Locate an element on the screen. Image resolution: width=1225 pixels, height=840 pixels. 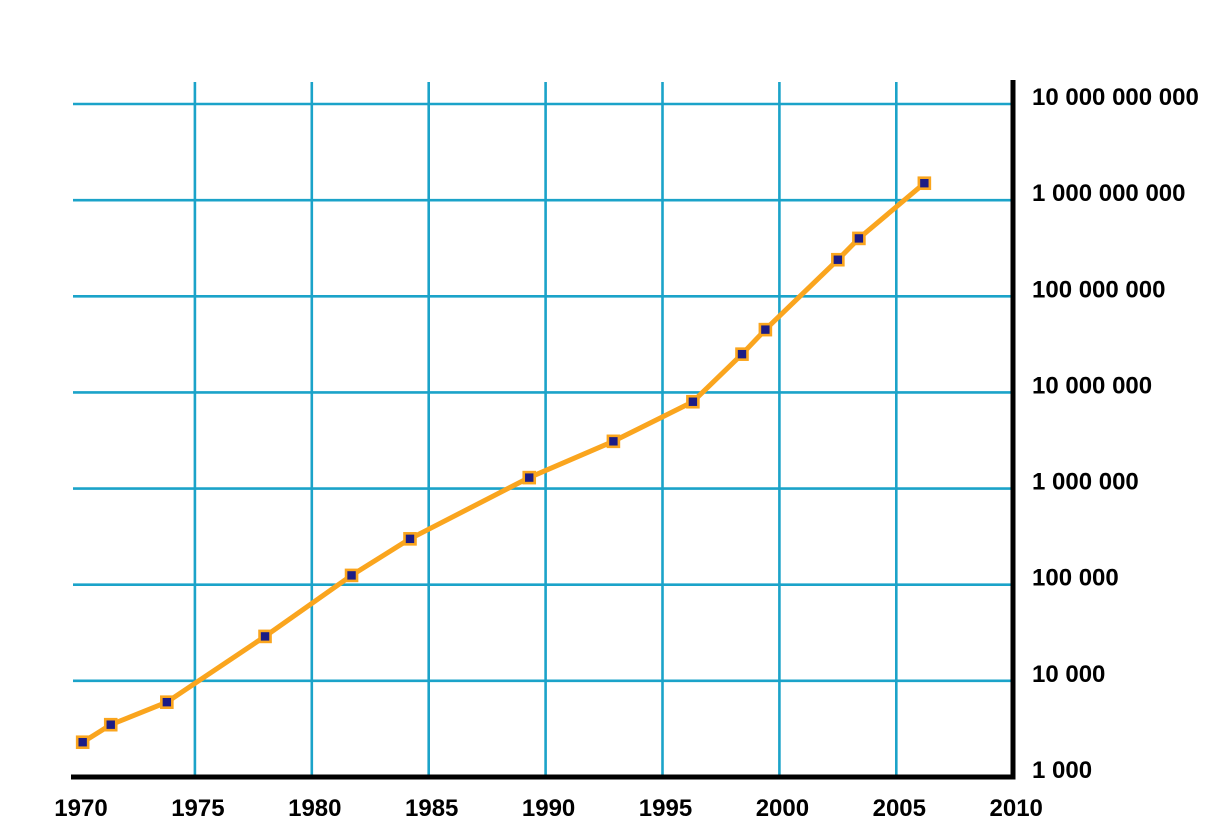
y-tick-label: 10 000 000 is located at coordinates (1092, 385).